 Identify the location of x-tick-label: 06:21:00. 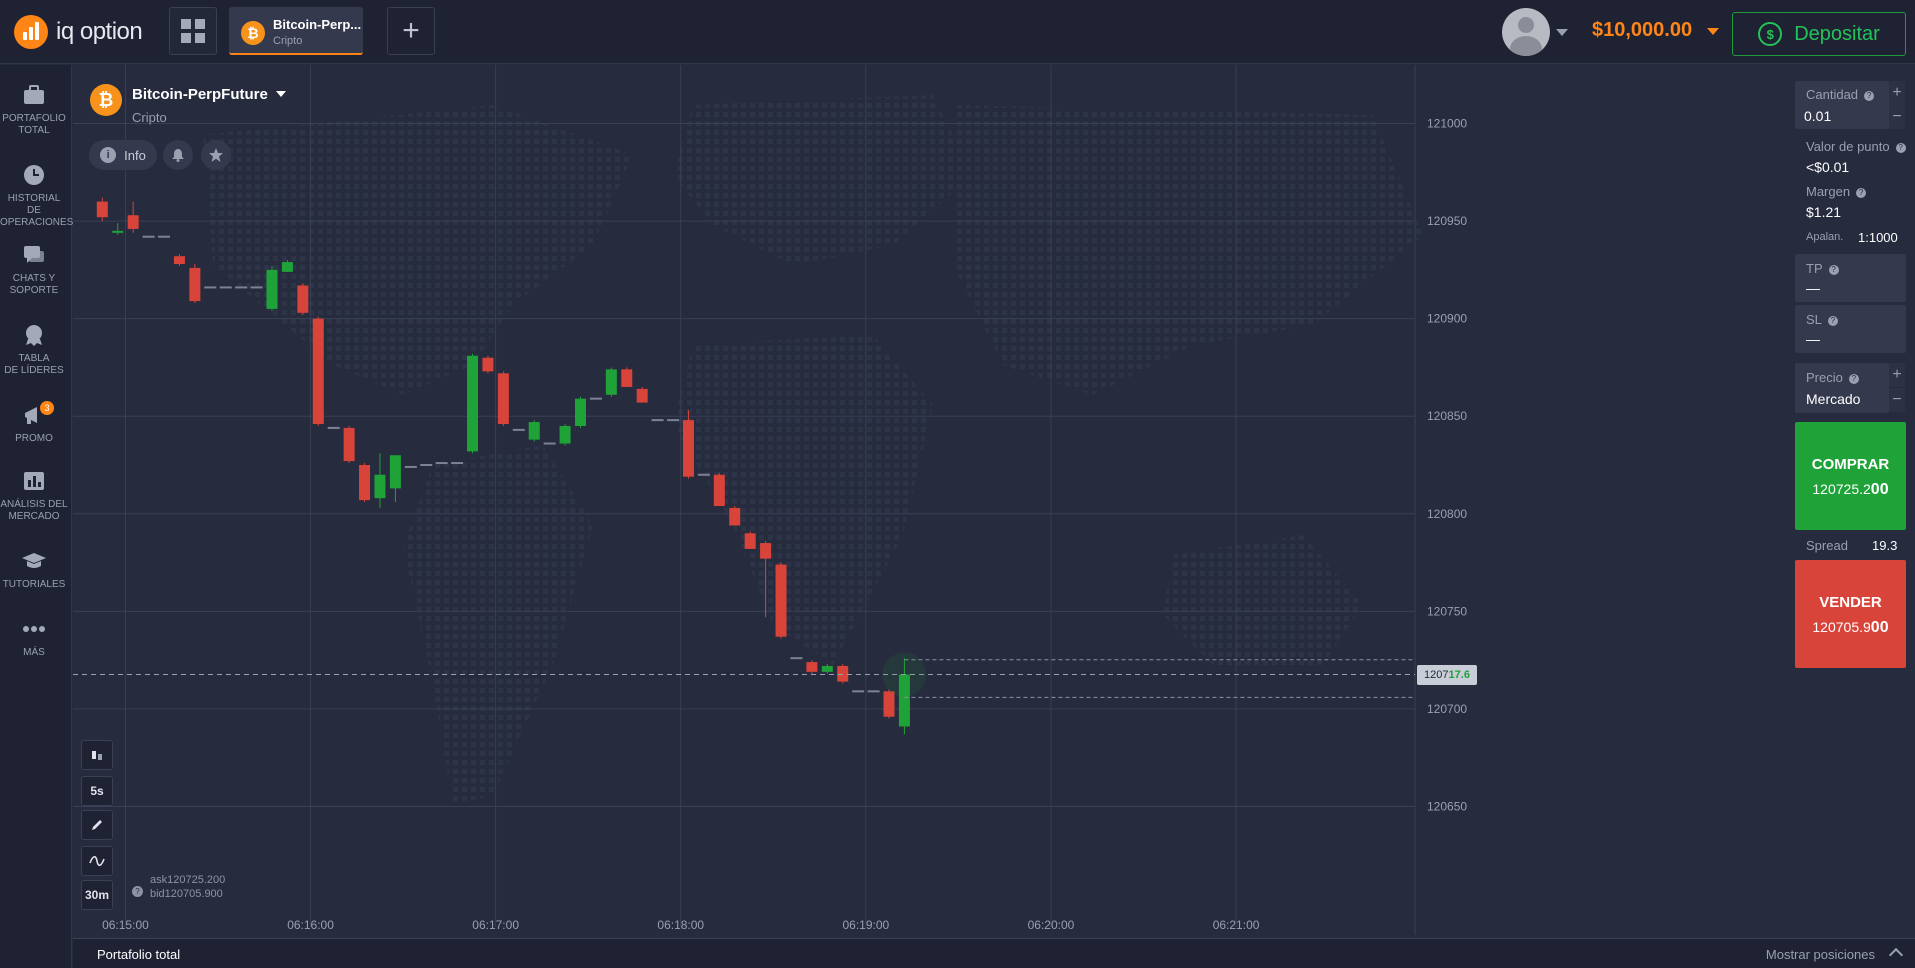
(1236, 925).